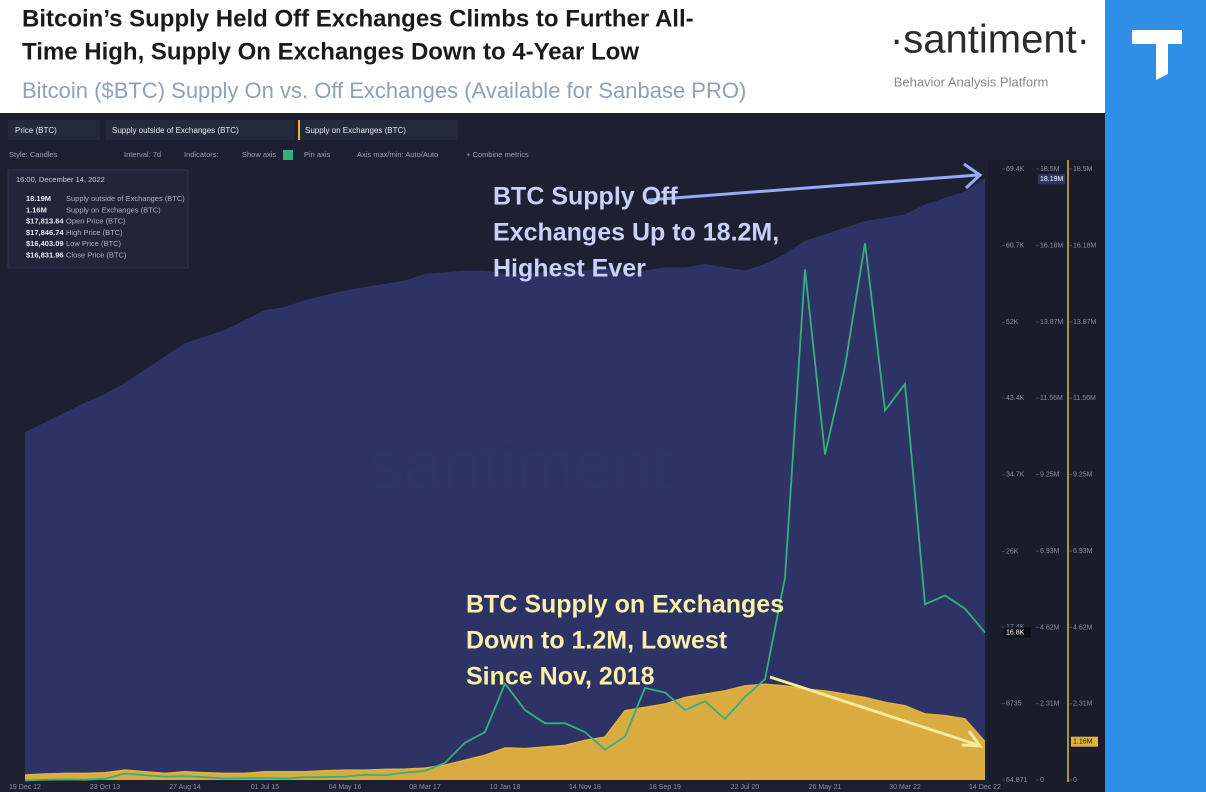  I want to click on tooltip-label: High Price (BTC), so click(94, 232).